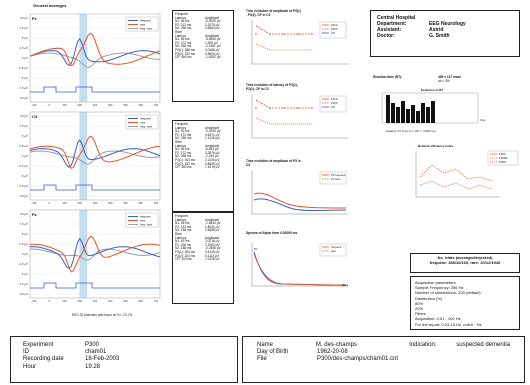 This screenshot has height=385, width=530. What do you see at coordinates (203, 22) in the screenshot?
I see `stats-row: N1: 96 ms -5.2625 µV` at bounding box center [203, 22].